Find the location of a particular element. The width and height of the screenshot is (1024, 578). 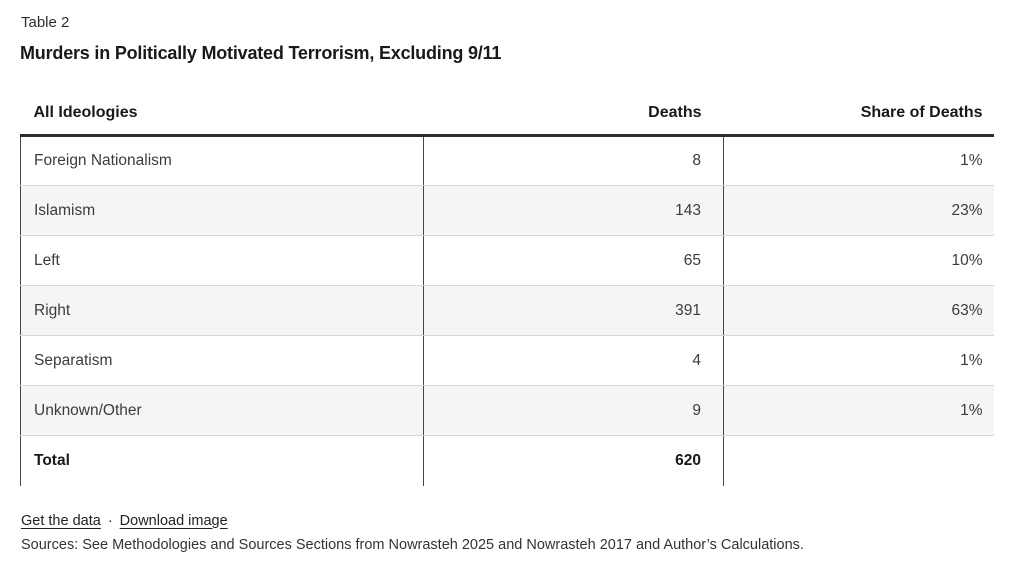

table-row: Right 391 63% is located at coordinates (507, 310).